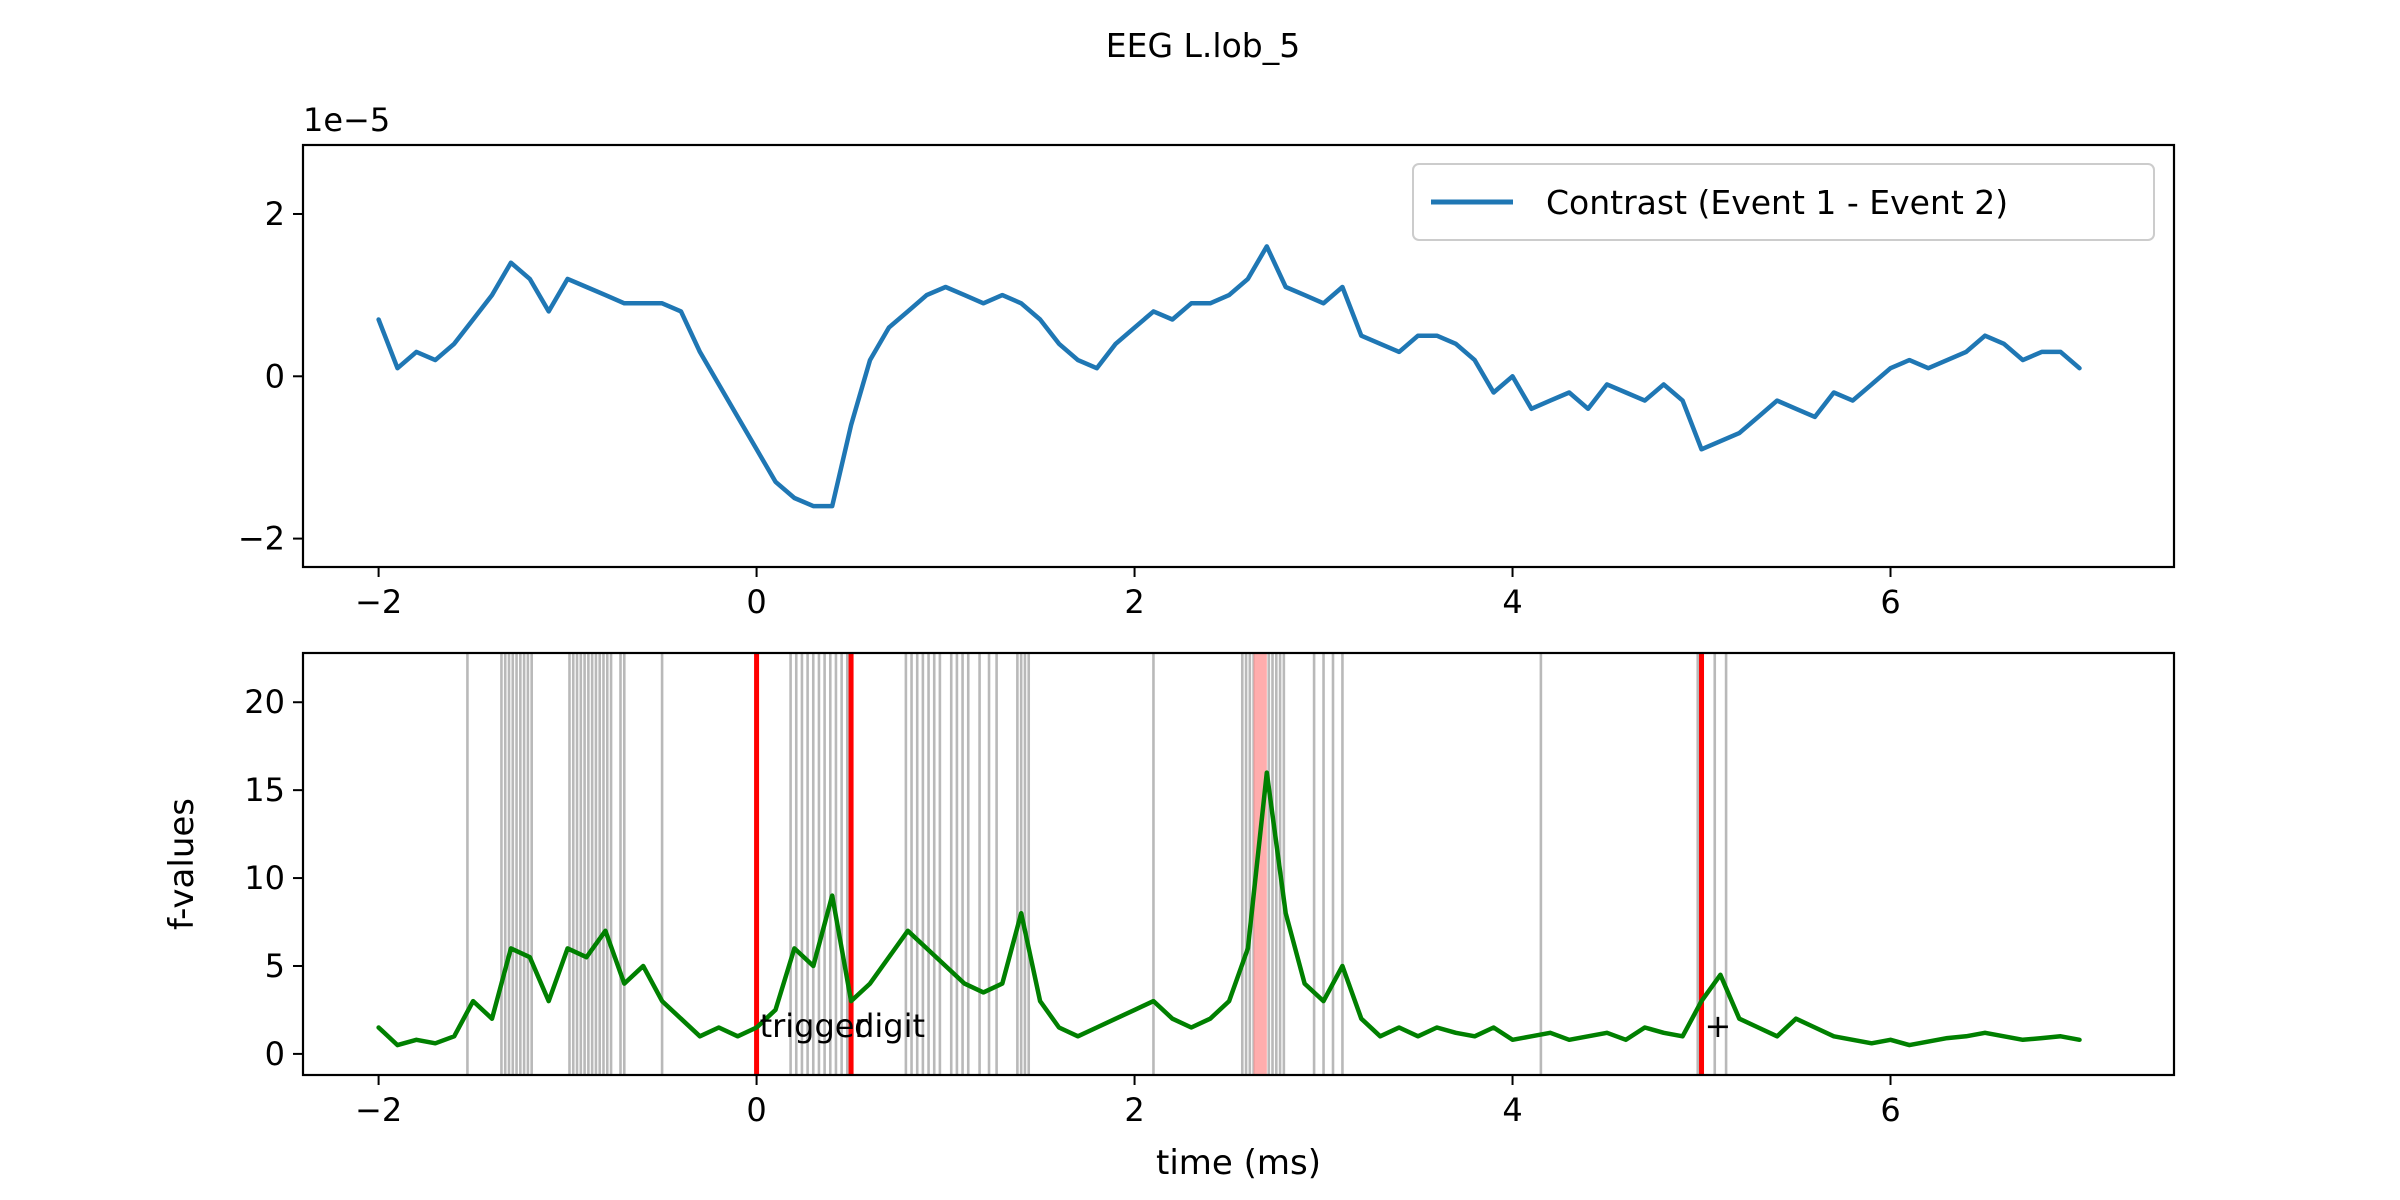 The height and width of the screenshot is (1200, 2400). Describe the element at coordinates (1777, 202) in the screenshot. I see `legend-entry-label: Contrast (Event 1 - Event 2)` at that location.